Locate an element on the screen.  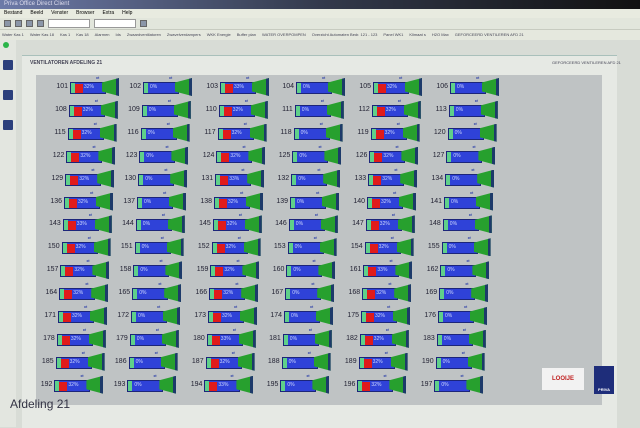
ventilator-112: 112 32% ⇄ is located at coordinates (384, 109).